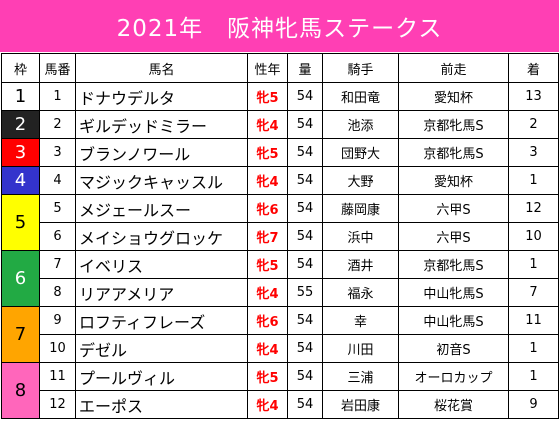 This screenshot has height=431, width=559. I want to click on gate-cell: 6, so click(20, 278).